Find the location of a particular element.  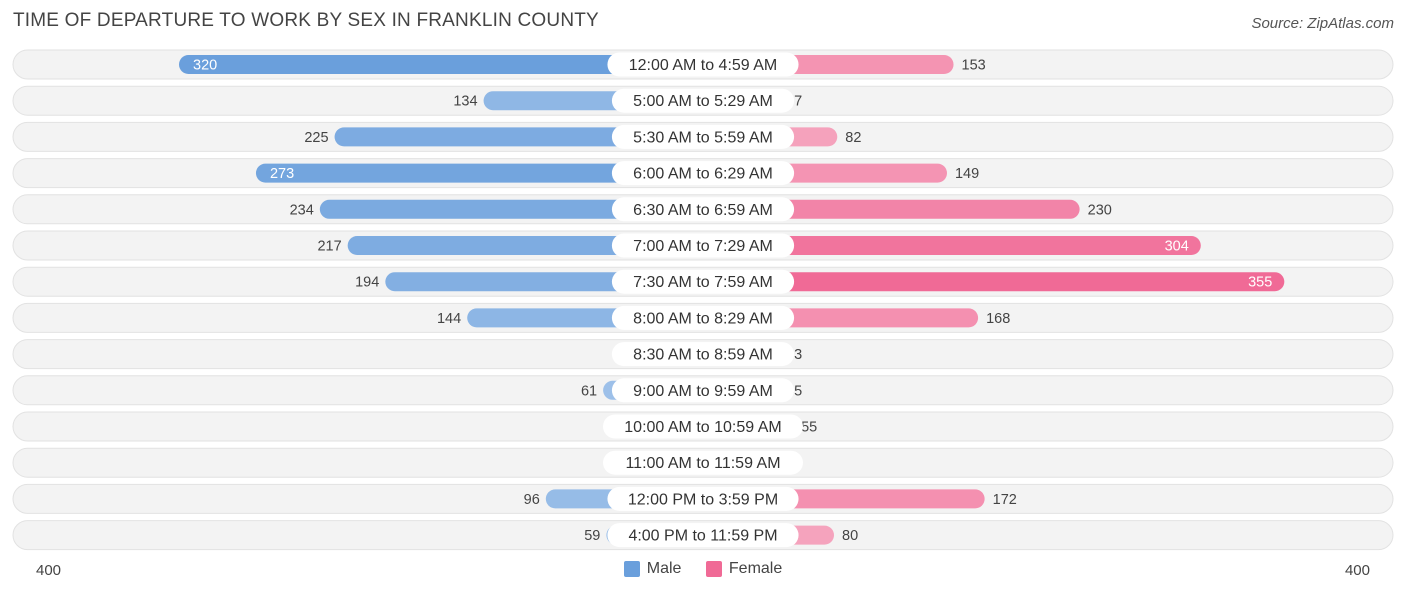

male-value-label: 273 is located at coordinates (282, 174).